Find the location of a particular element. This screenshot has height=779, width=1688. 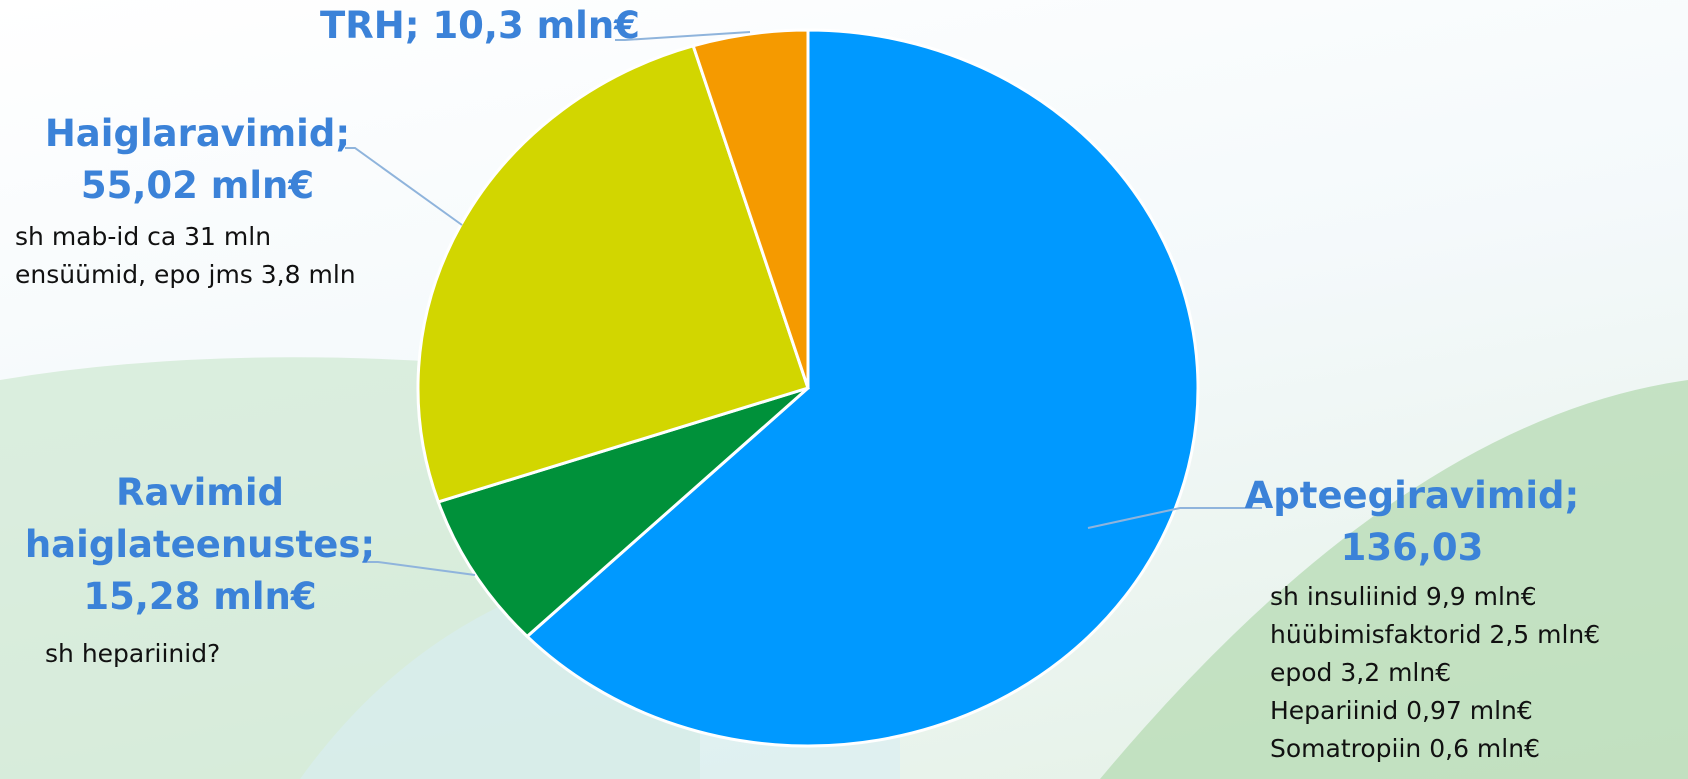

note-line: sh insuliinid 9,9 mln€ is located at coordinates (1403, 596).